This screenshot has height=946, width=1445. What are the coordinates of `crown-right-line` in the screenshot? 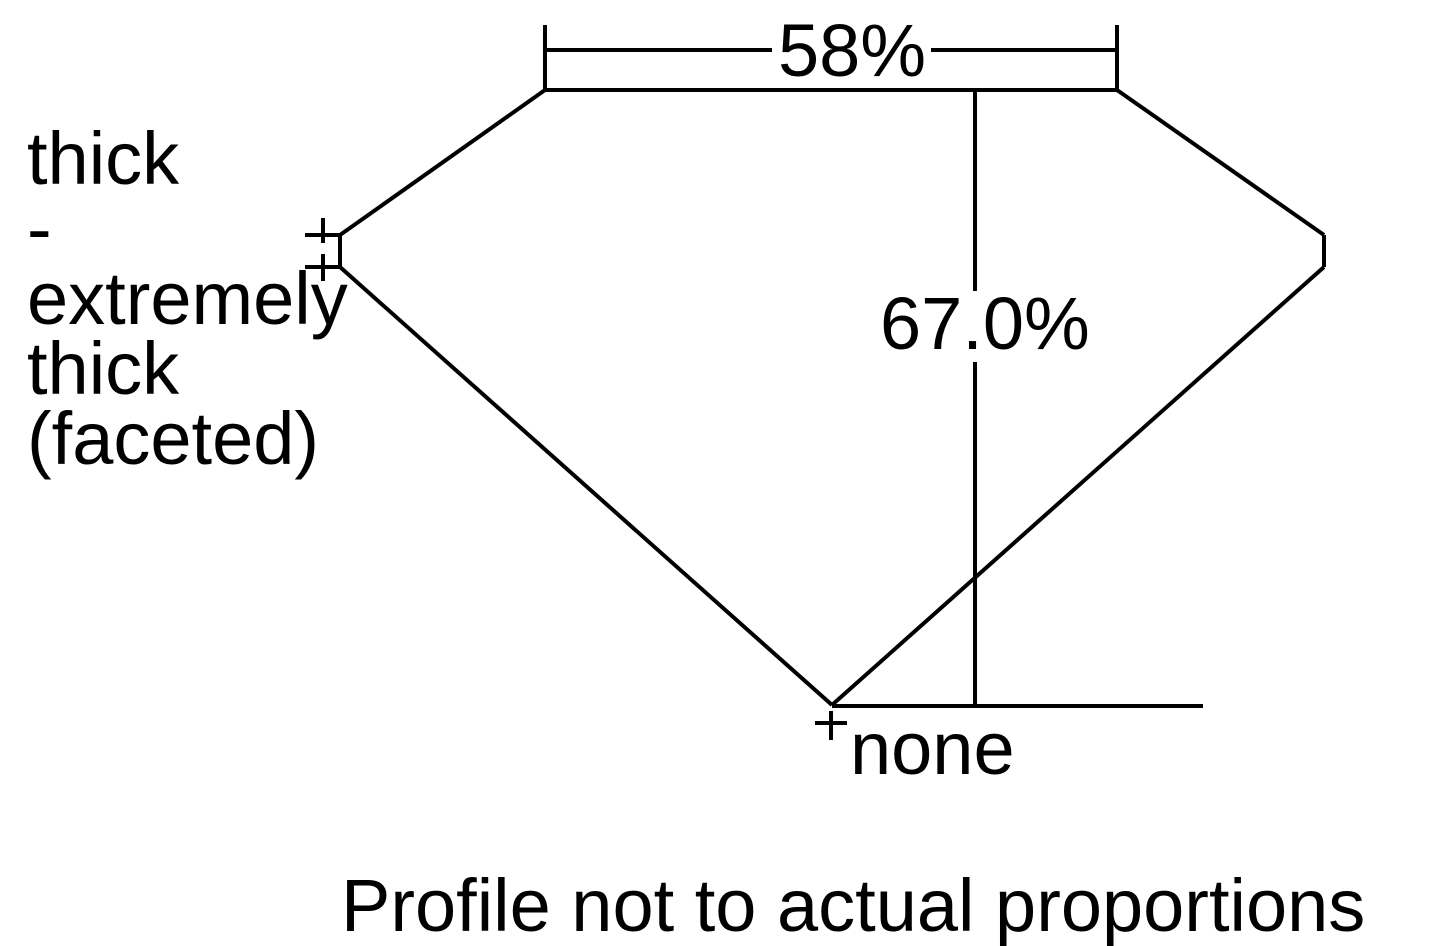 It's located at (1220, 162).